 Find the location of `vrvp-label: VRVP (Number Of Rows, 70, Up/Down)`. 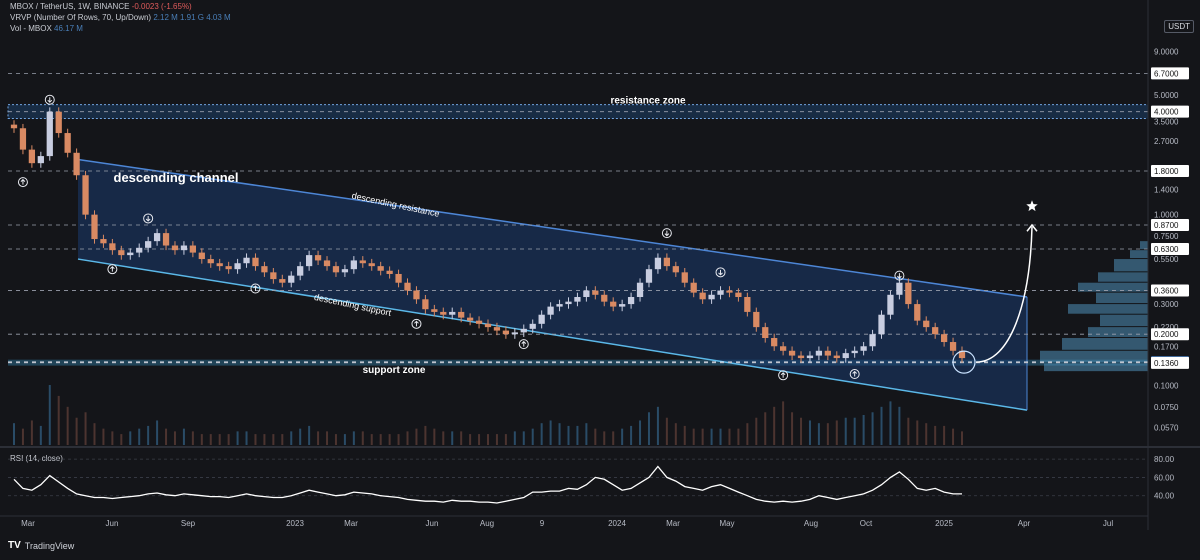

vrvp-label: VRVP (Number Of Rows, 70, Up/Down) is located at coordinates (81, 17).